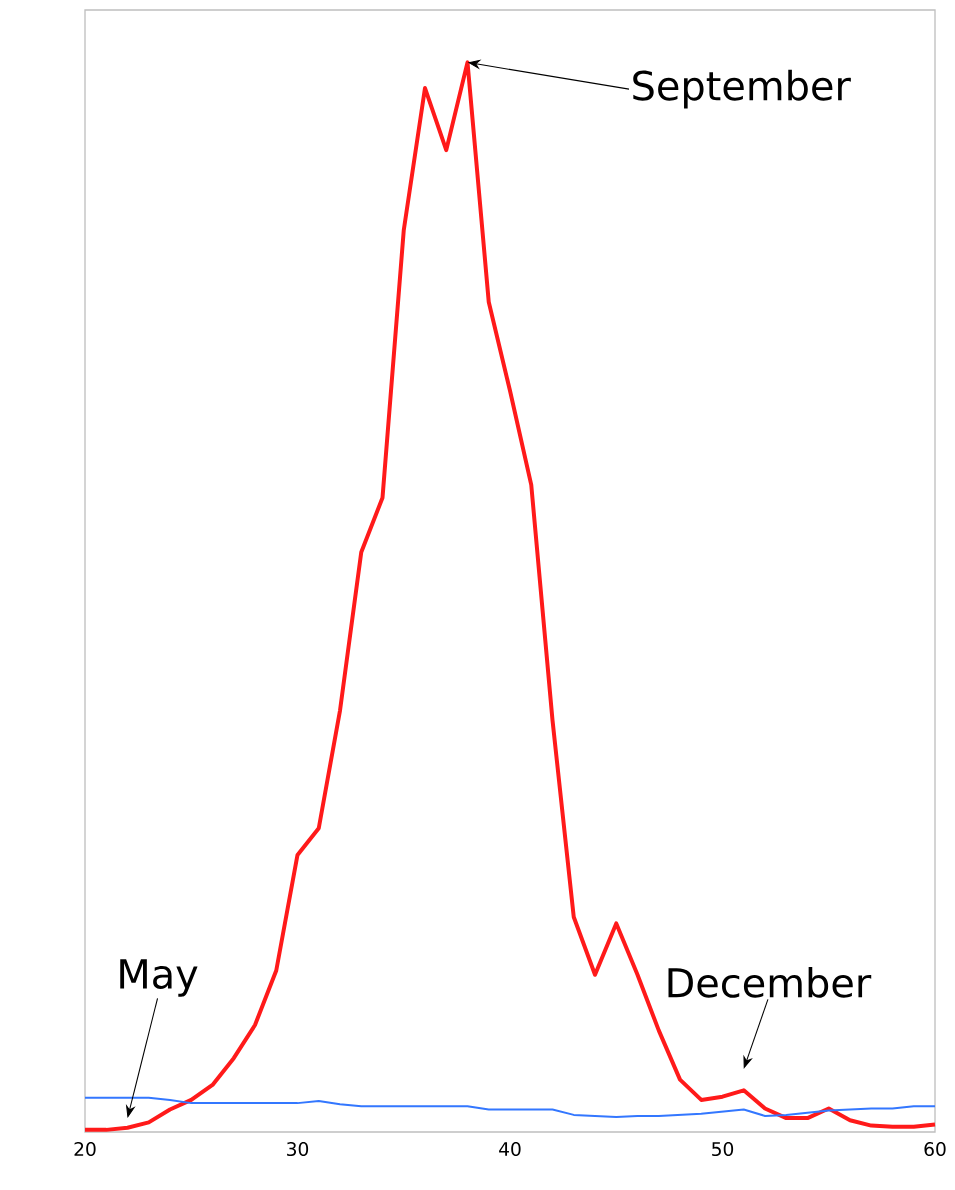 The height and width of the screenshot is (1190, 955). Describe the element at coordinates (298, 1149) in the screenshot. I see `x-tick-label: 30` at that location.